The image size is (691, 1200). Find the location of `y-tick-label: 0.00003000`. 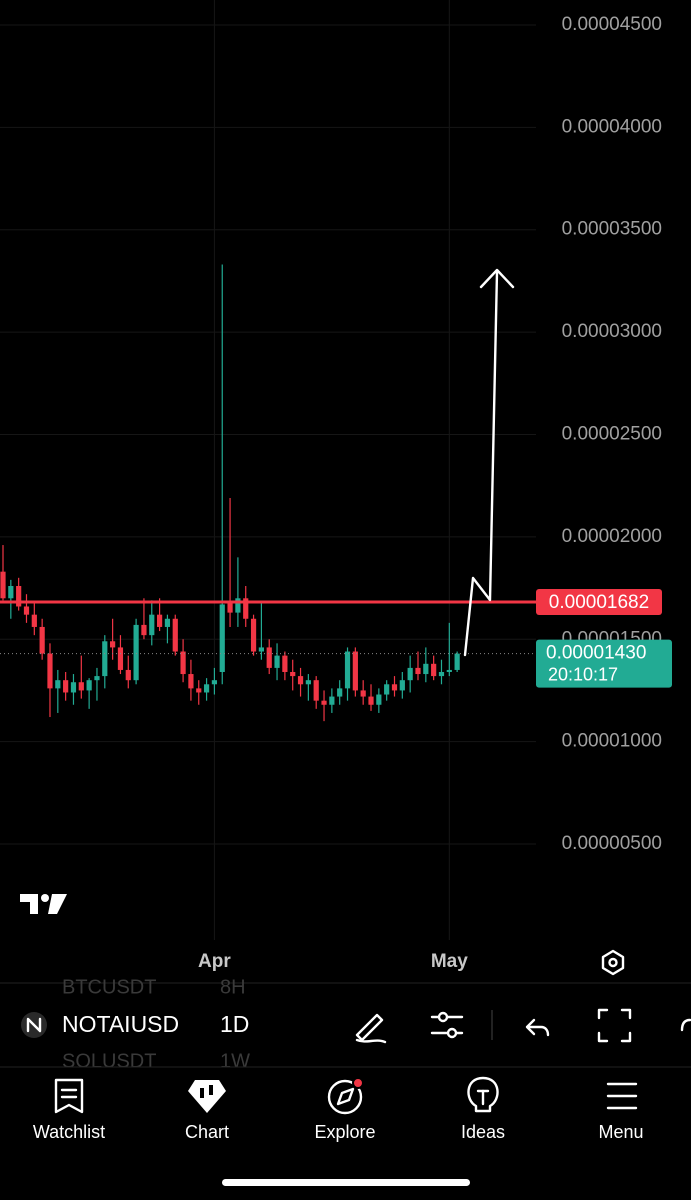

y-tick-label: 0.00003000 is located at coordinates (612, 331).